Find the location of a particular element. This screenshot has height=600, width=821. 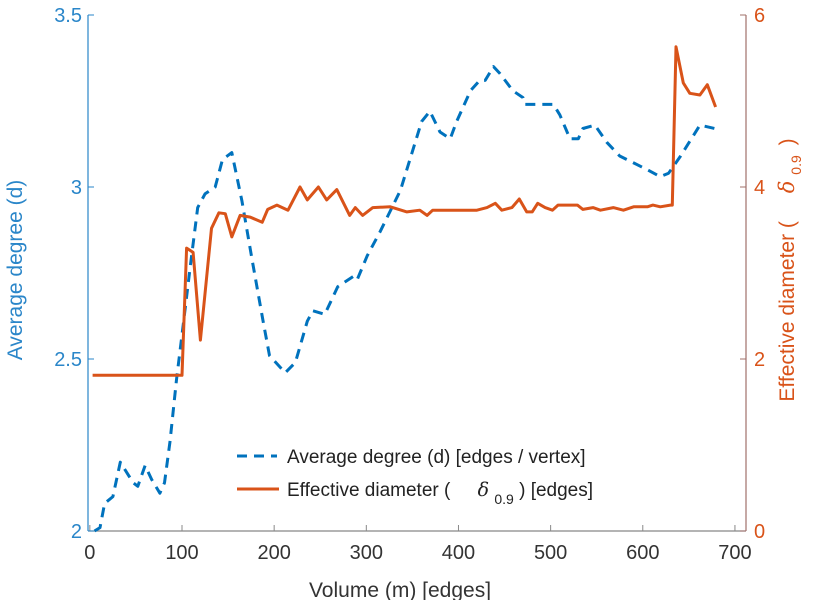

legend-label-effective-diameter: Effective diameter ( δ 0.9 ) [edges] is located at coordinates (440, 494).